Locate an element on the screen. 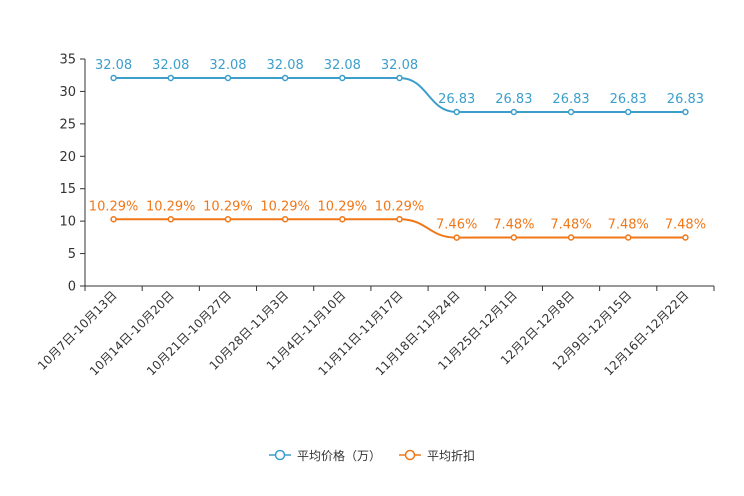  legend-label-avg-discount: 平均折扣 is located at coordinates (451, 455).